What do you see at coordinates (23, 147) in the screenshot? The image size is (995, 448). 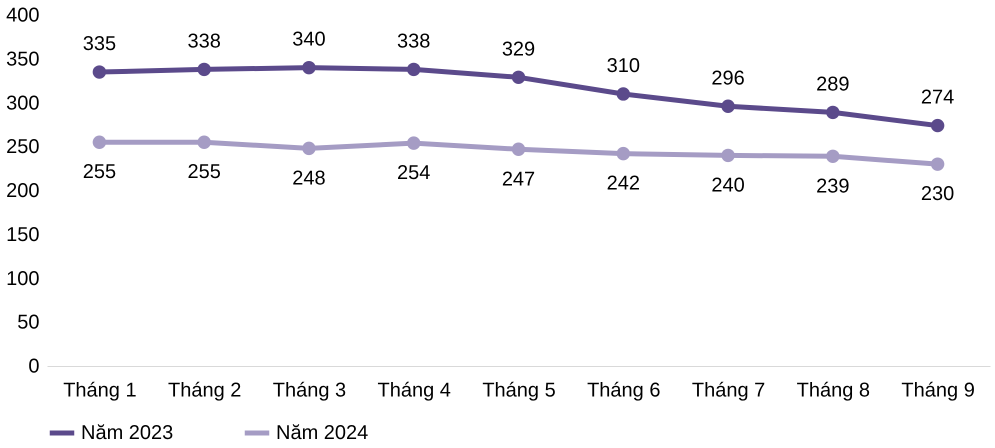 I see `y-tick-label: 250` at bounding box center [23, 147].